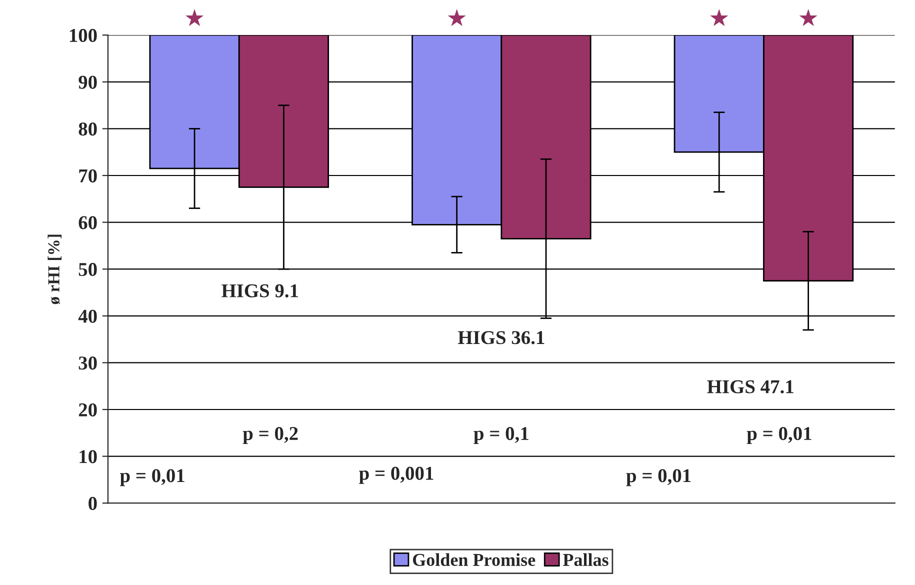 The height and width of the screenshot is (585, 915). What do you see at coordinates (501, 337) in the screenshot?
I see `annotation: HIGS 36.1` at bounding box center [501, 337].